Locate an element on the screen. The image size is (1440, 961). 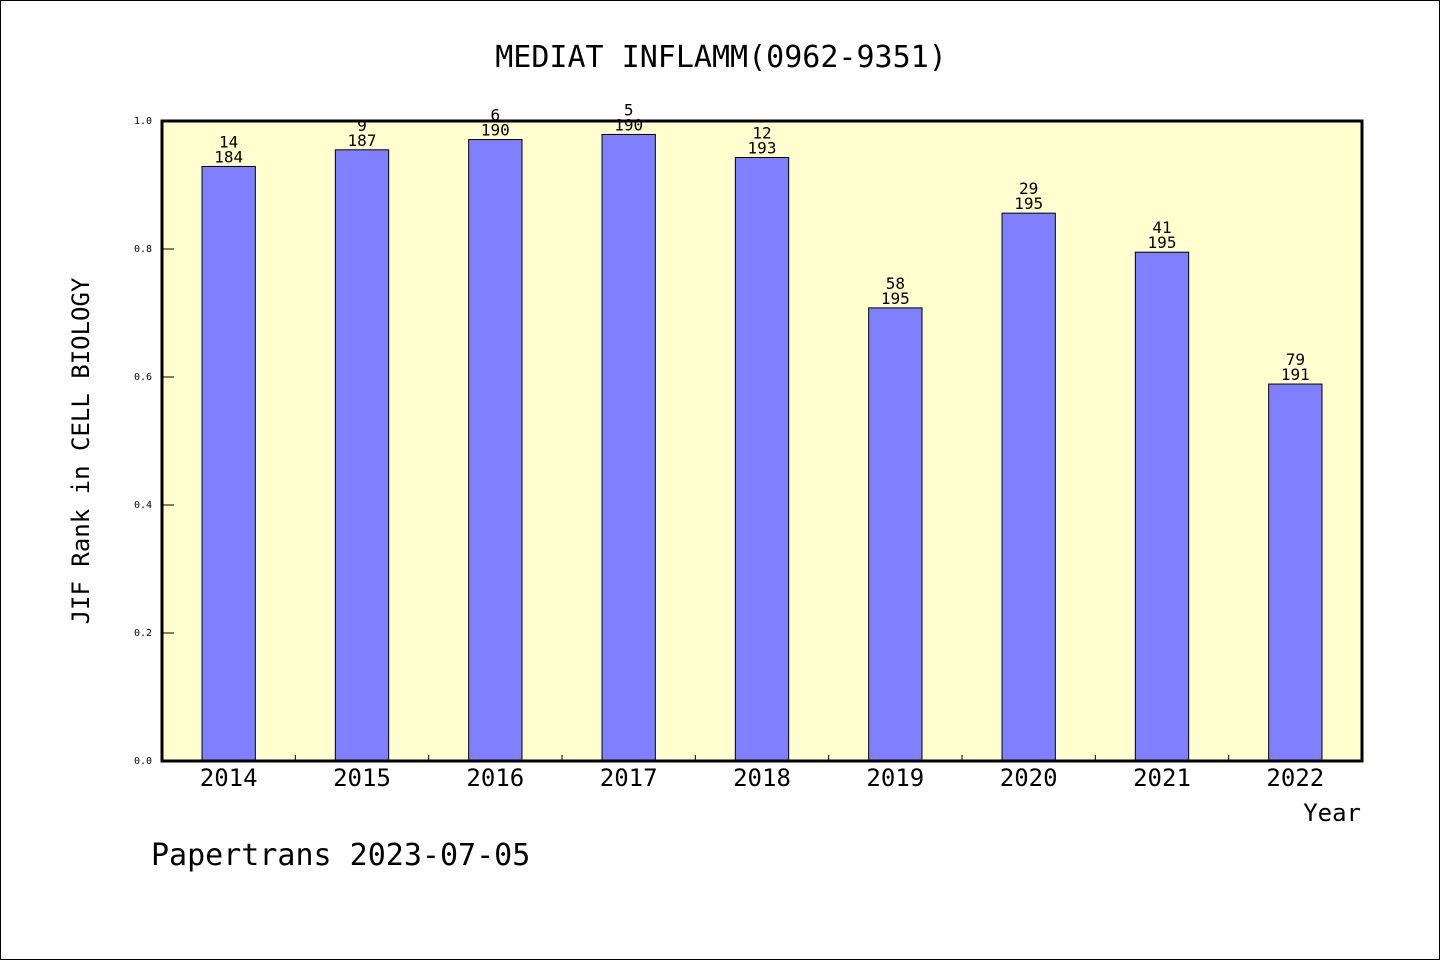
x-tick-label: 2022 is located at coordinates (1295, 778).